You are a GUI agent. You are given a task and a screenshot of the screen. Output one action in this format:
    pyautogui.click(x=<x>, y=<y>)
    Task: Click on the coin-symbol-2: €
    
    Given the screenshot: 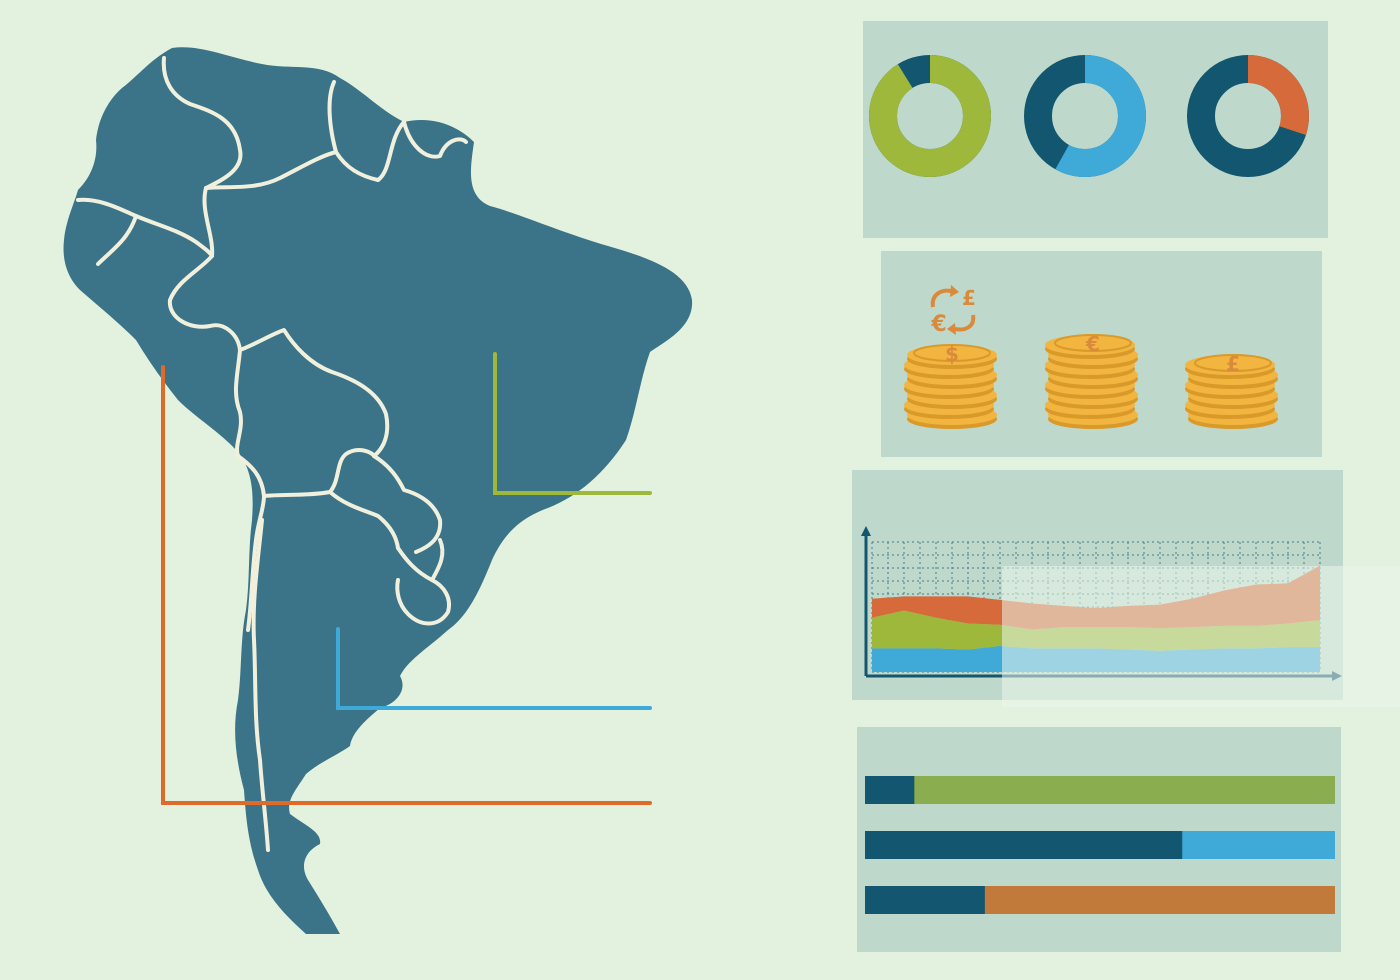 What is the action you would take?
    pyautogui.click(x=1092, y=344)
    